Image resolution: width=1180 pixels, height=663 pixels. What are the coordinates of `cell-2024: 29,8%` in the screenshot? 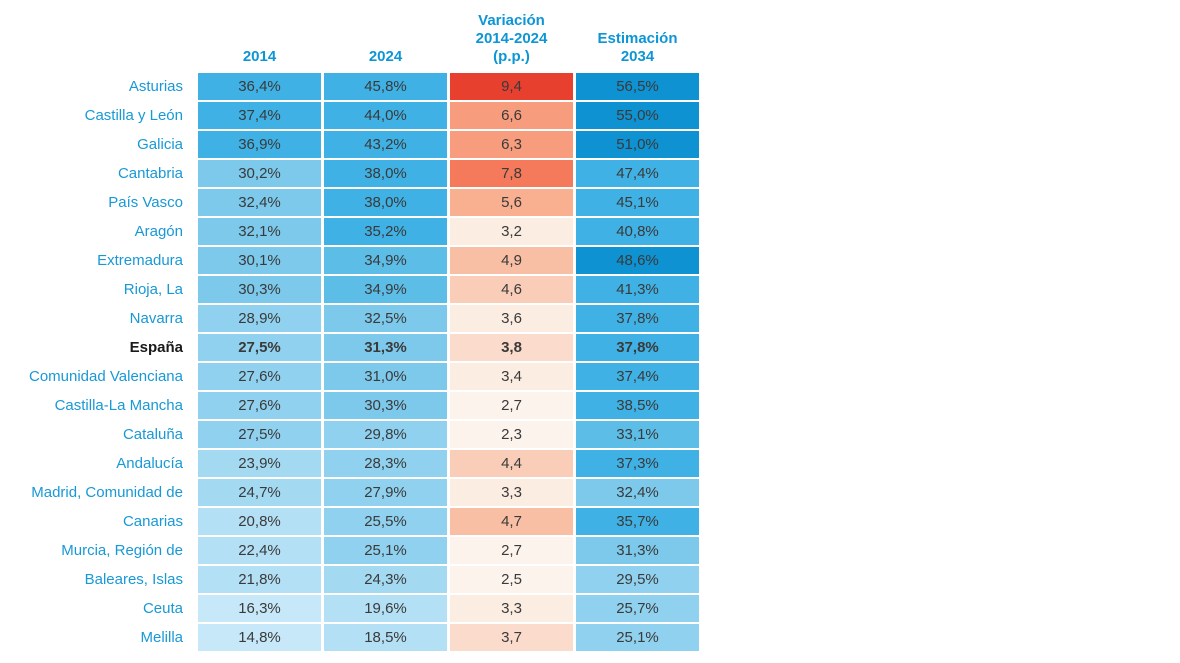 It's located at (385, 434).